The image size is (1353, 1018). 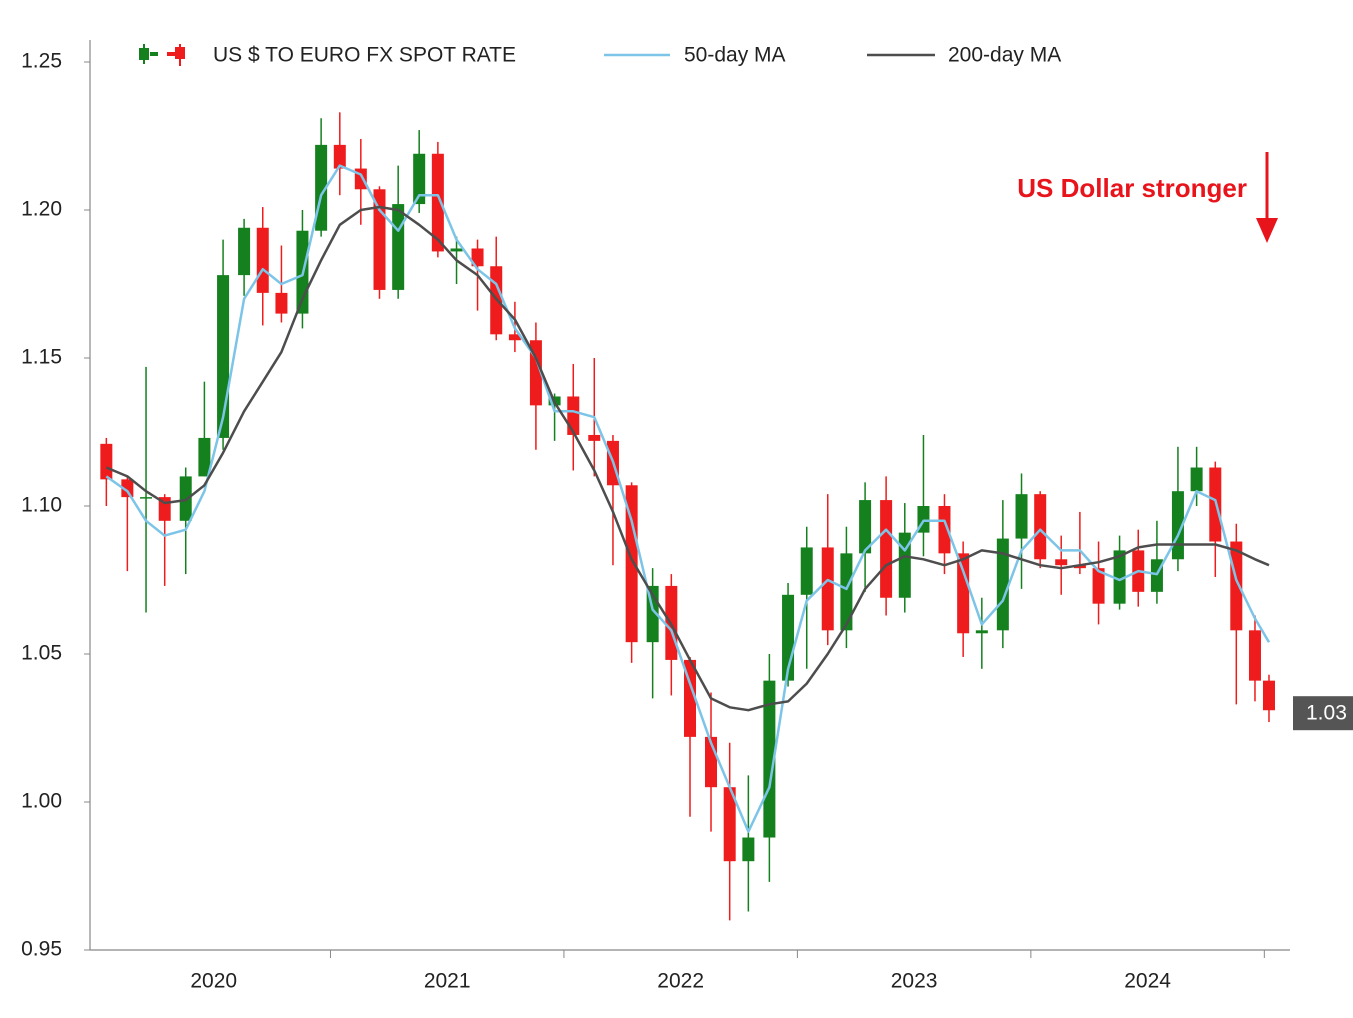 What do you see at coordinates (680, 981) in the screenshot?
I see `x-tick-label: 2022` at bounding box center [680, 981].